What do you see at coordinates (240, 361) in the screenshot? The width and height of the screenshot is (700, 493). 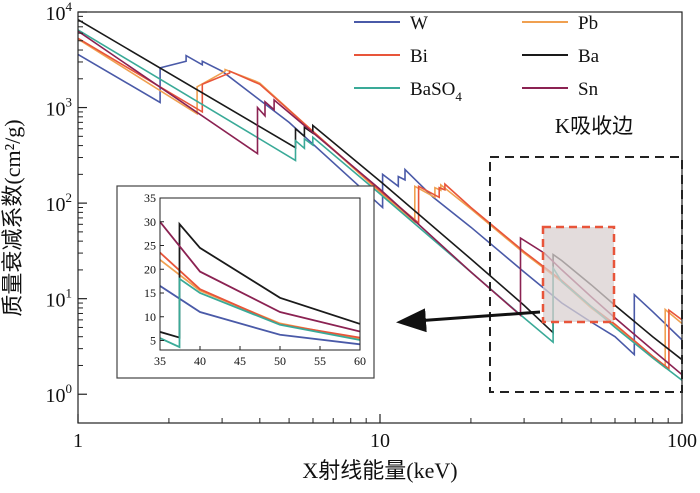 I see `inset-x-tick-label: 45` at bounding box center [240, 361].